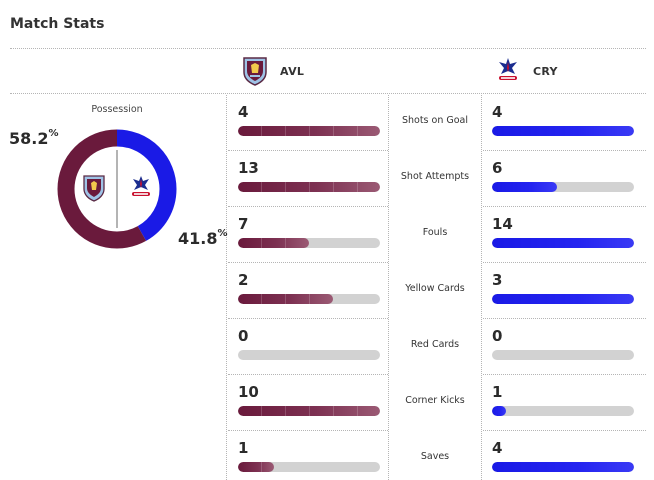 Image resolution: width=654 pixels, height=480 pixels. Describe the element at coordinates (435, 344) in the screenshot. I see `stat-label: Red Cards` at that location.